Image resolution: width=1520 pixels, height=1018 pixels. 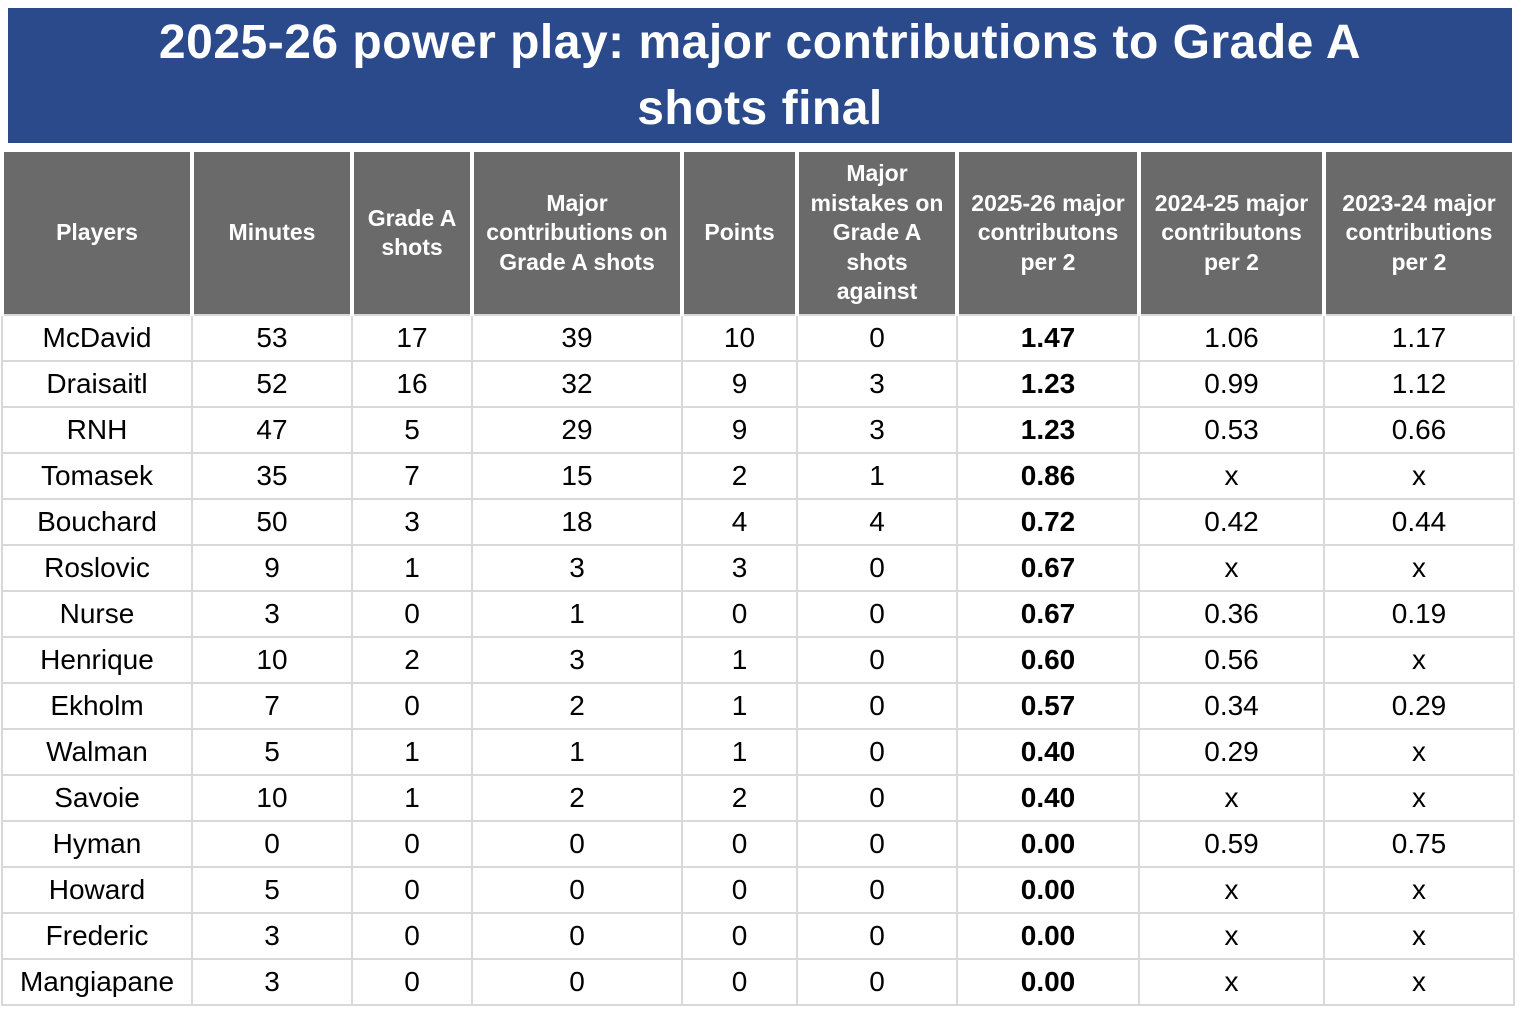 What do you see at coordinates (1231, 430) in the screenshot?
I see `cell-per2-2024-25: 0.53` at bounding box center [1231, 430].